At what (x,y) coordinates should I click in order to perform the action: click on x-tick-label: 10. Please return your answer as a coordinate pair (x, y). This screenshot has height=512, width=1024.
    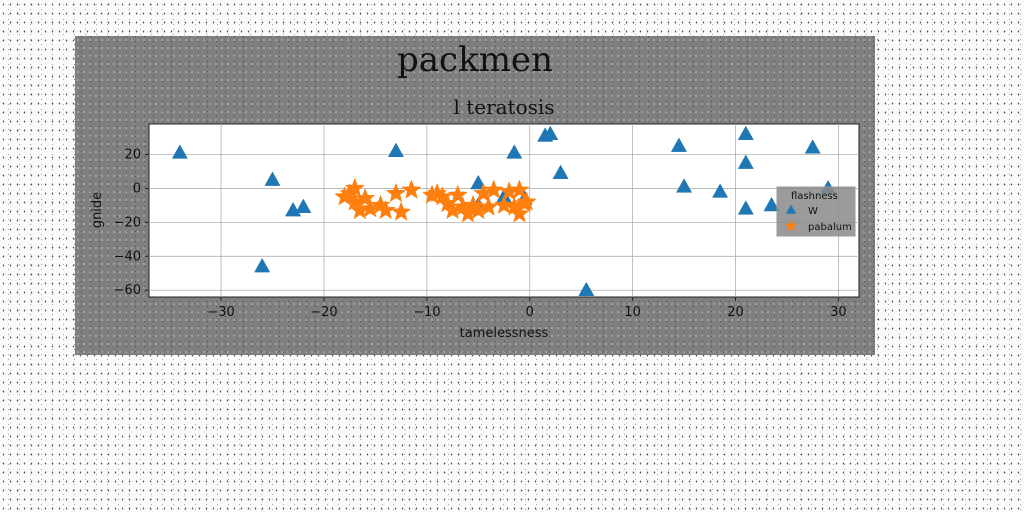
    Looking at the image, I should click on (632, 312).